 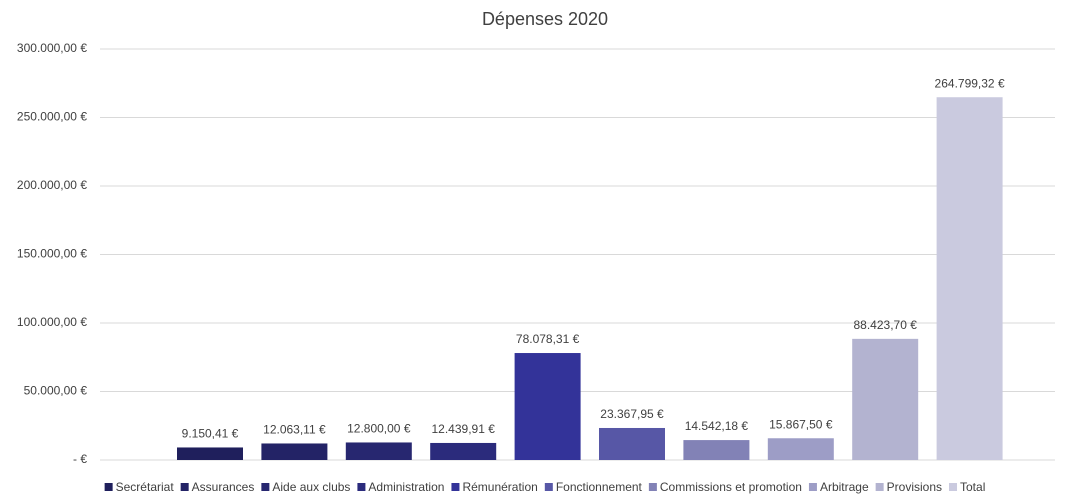 What do you see at coordinates (52, 185) in the screenshot?
I see `y-tick-label: 200.000,00 €` at bounding box center [52, 185].